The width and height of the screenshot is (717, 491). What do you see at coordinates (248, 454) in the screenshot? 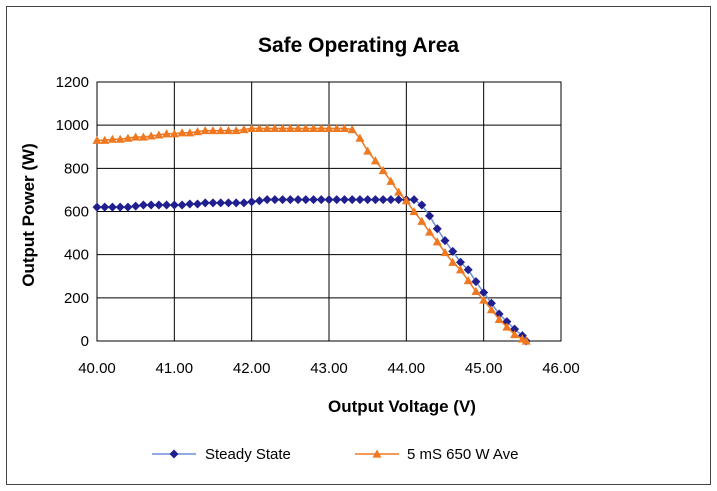
I see `legend-label: Steady State` at bounding box center [248, 454].